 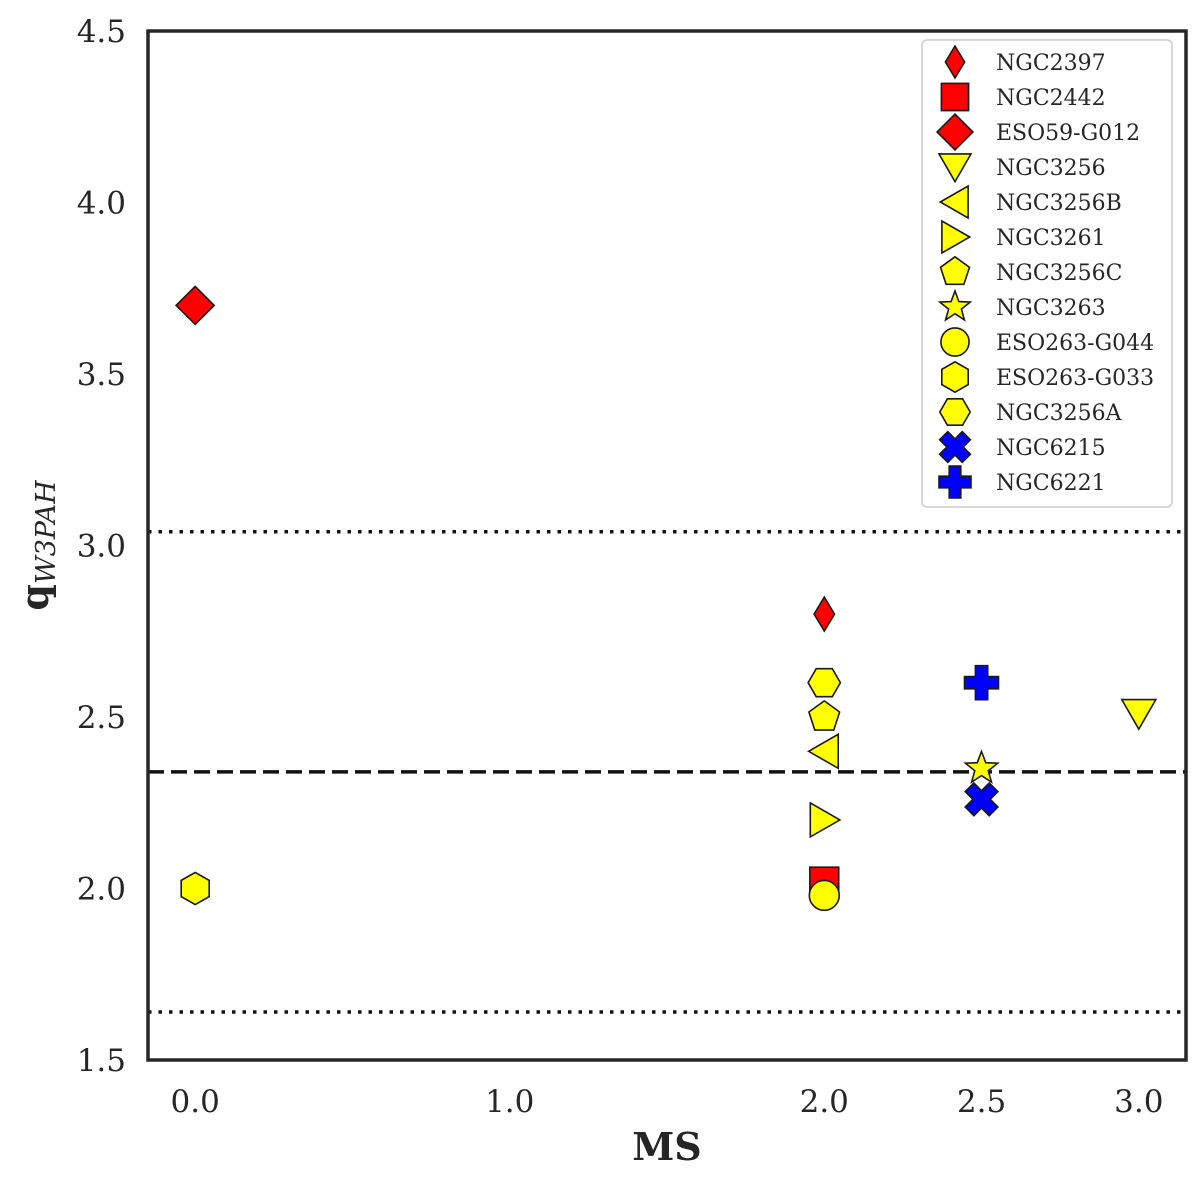 I want to click on y-tick-label: 1.5, so click(x=101, y=1061).